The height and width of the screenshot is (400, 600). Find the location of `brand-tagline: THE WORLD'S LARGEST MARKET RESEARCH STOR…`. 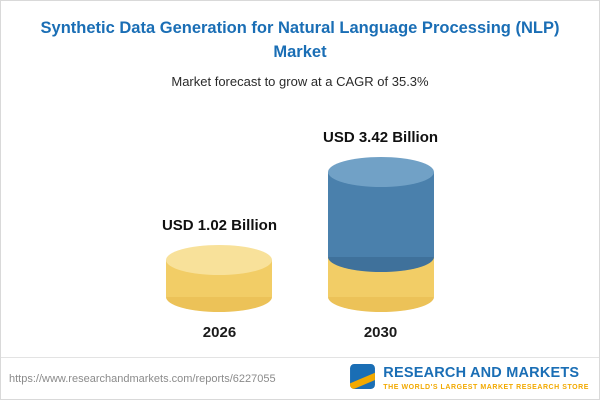

brand-tagline: THE WORLD'S LARGEST MARKET RESEARCH STOR… is located at coordinates (486, 387).